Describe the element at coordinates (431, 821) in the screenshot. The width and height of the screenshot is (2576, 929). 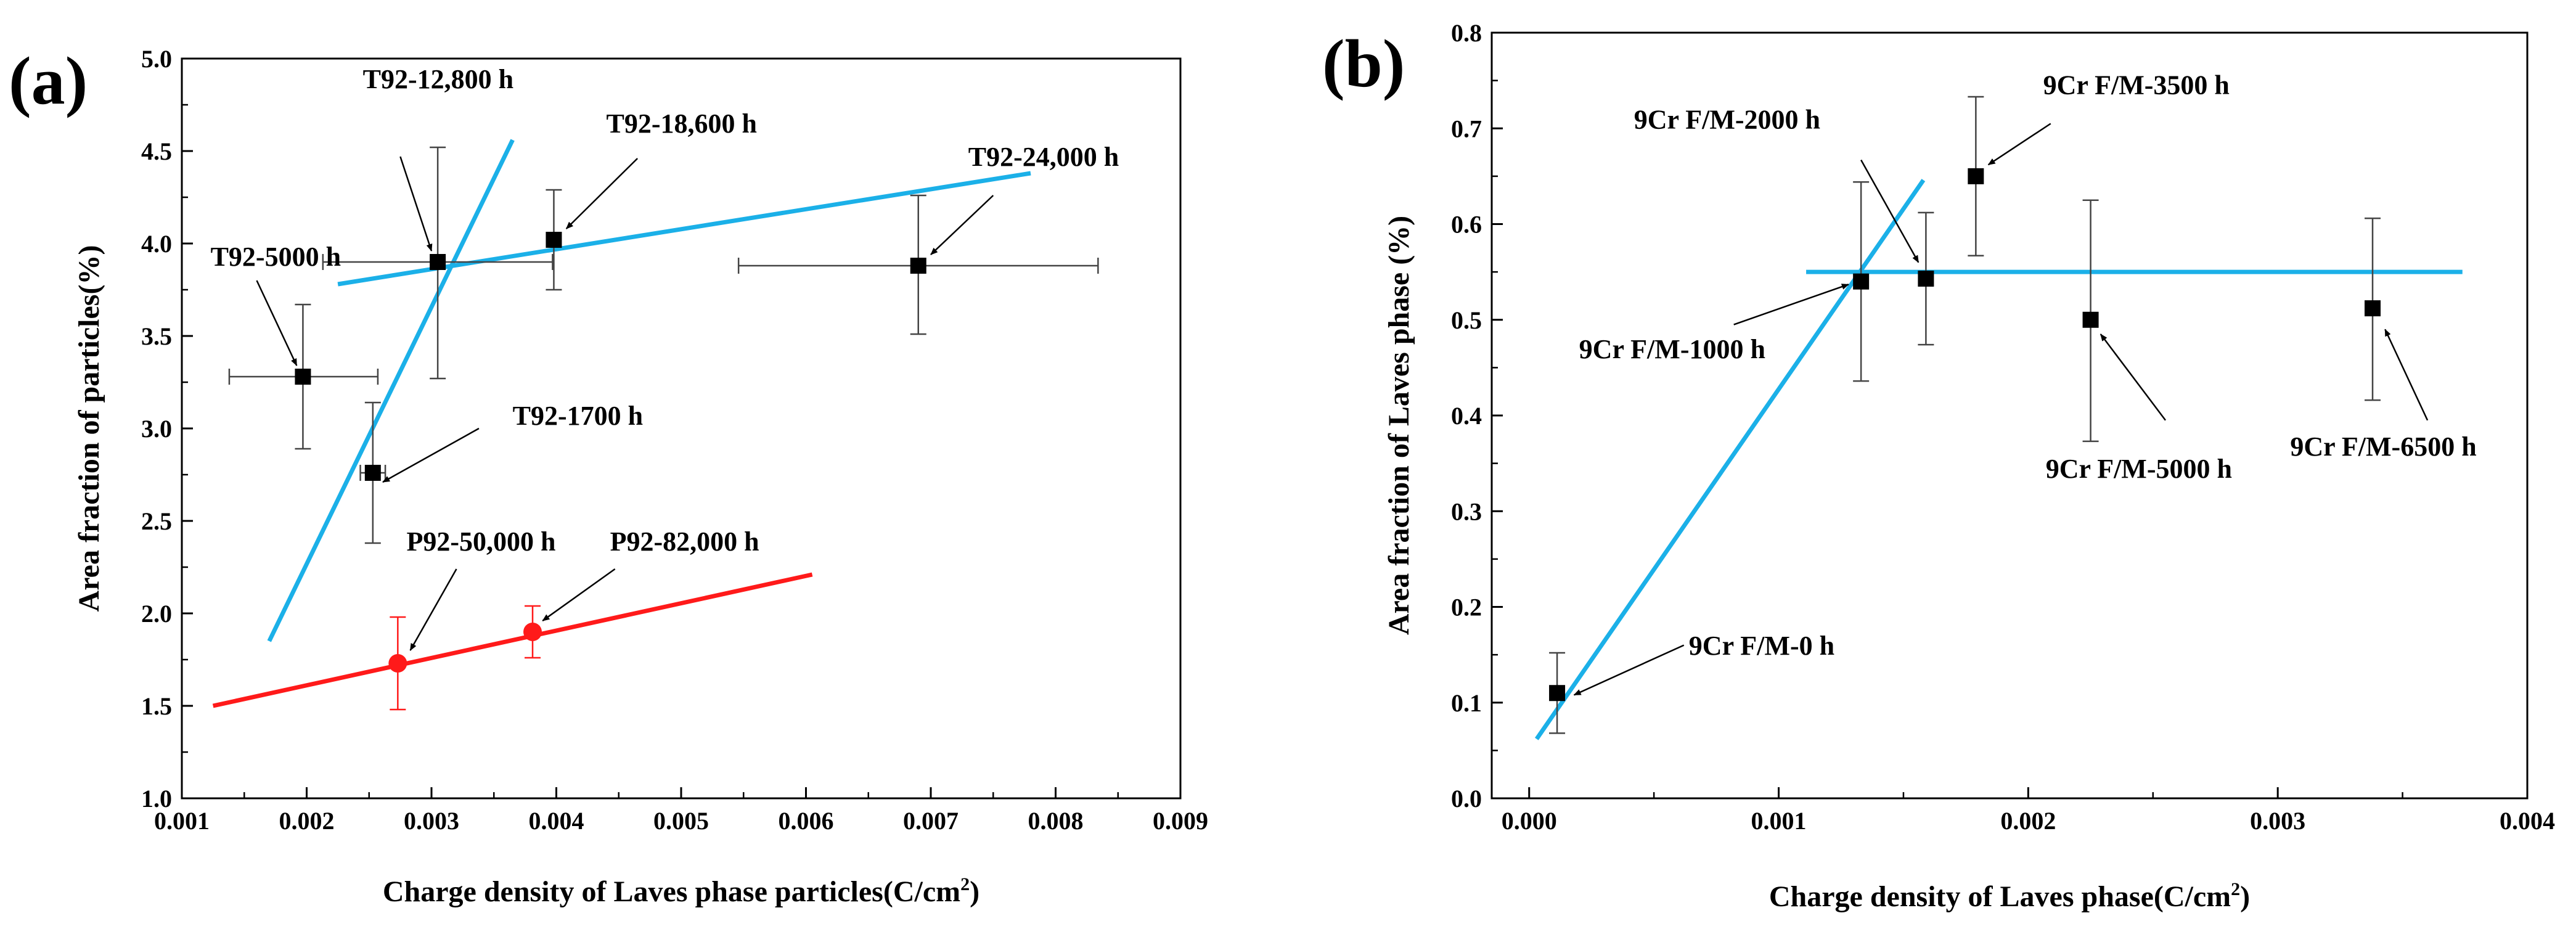
I see `panel-a-x-tick-label: 0.003` at that location.